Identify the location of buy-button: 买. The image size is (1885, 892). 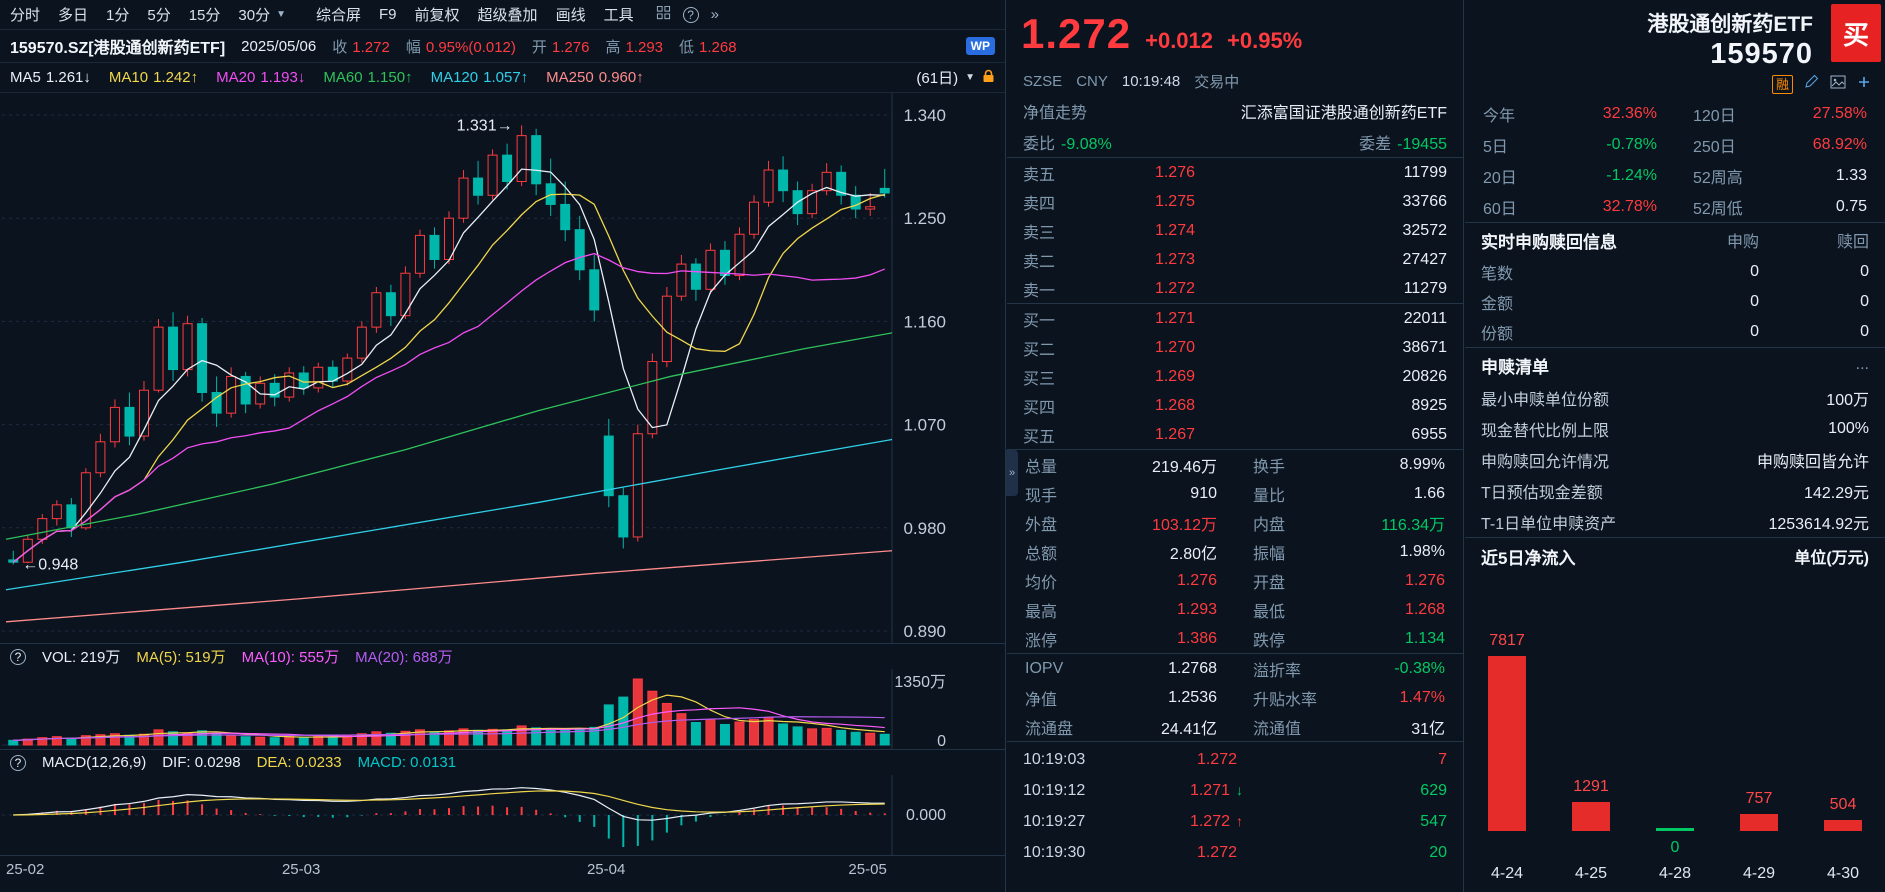
(1856, 33).